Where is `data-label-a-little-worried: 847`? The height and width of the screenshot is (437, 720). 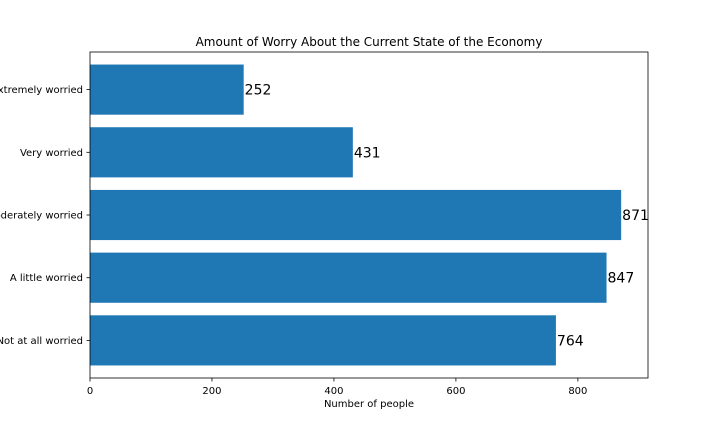 data-label-a-little-worried: 847 is located at coordinates (621, 279).